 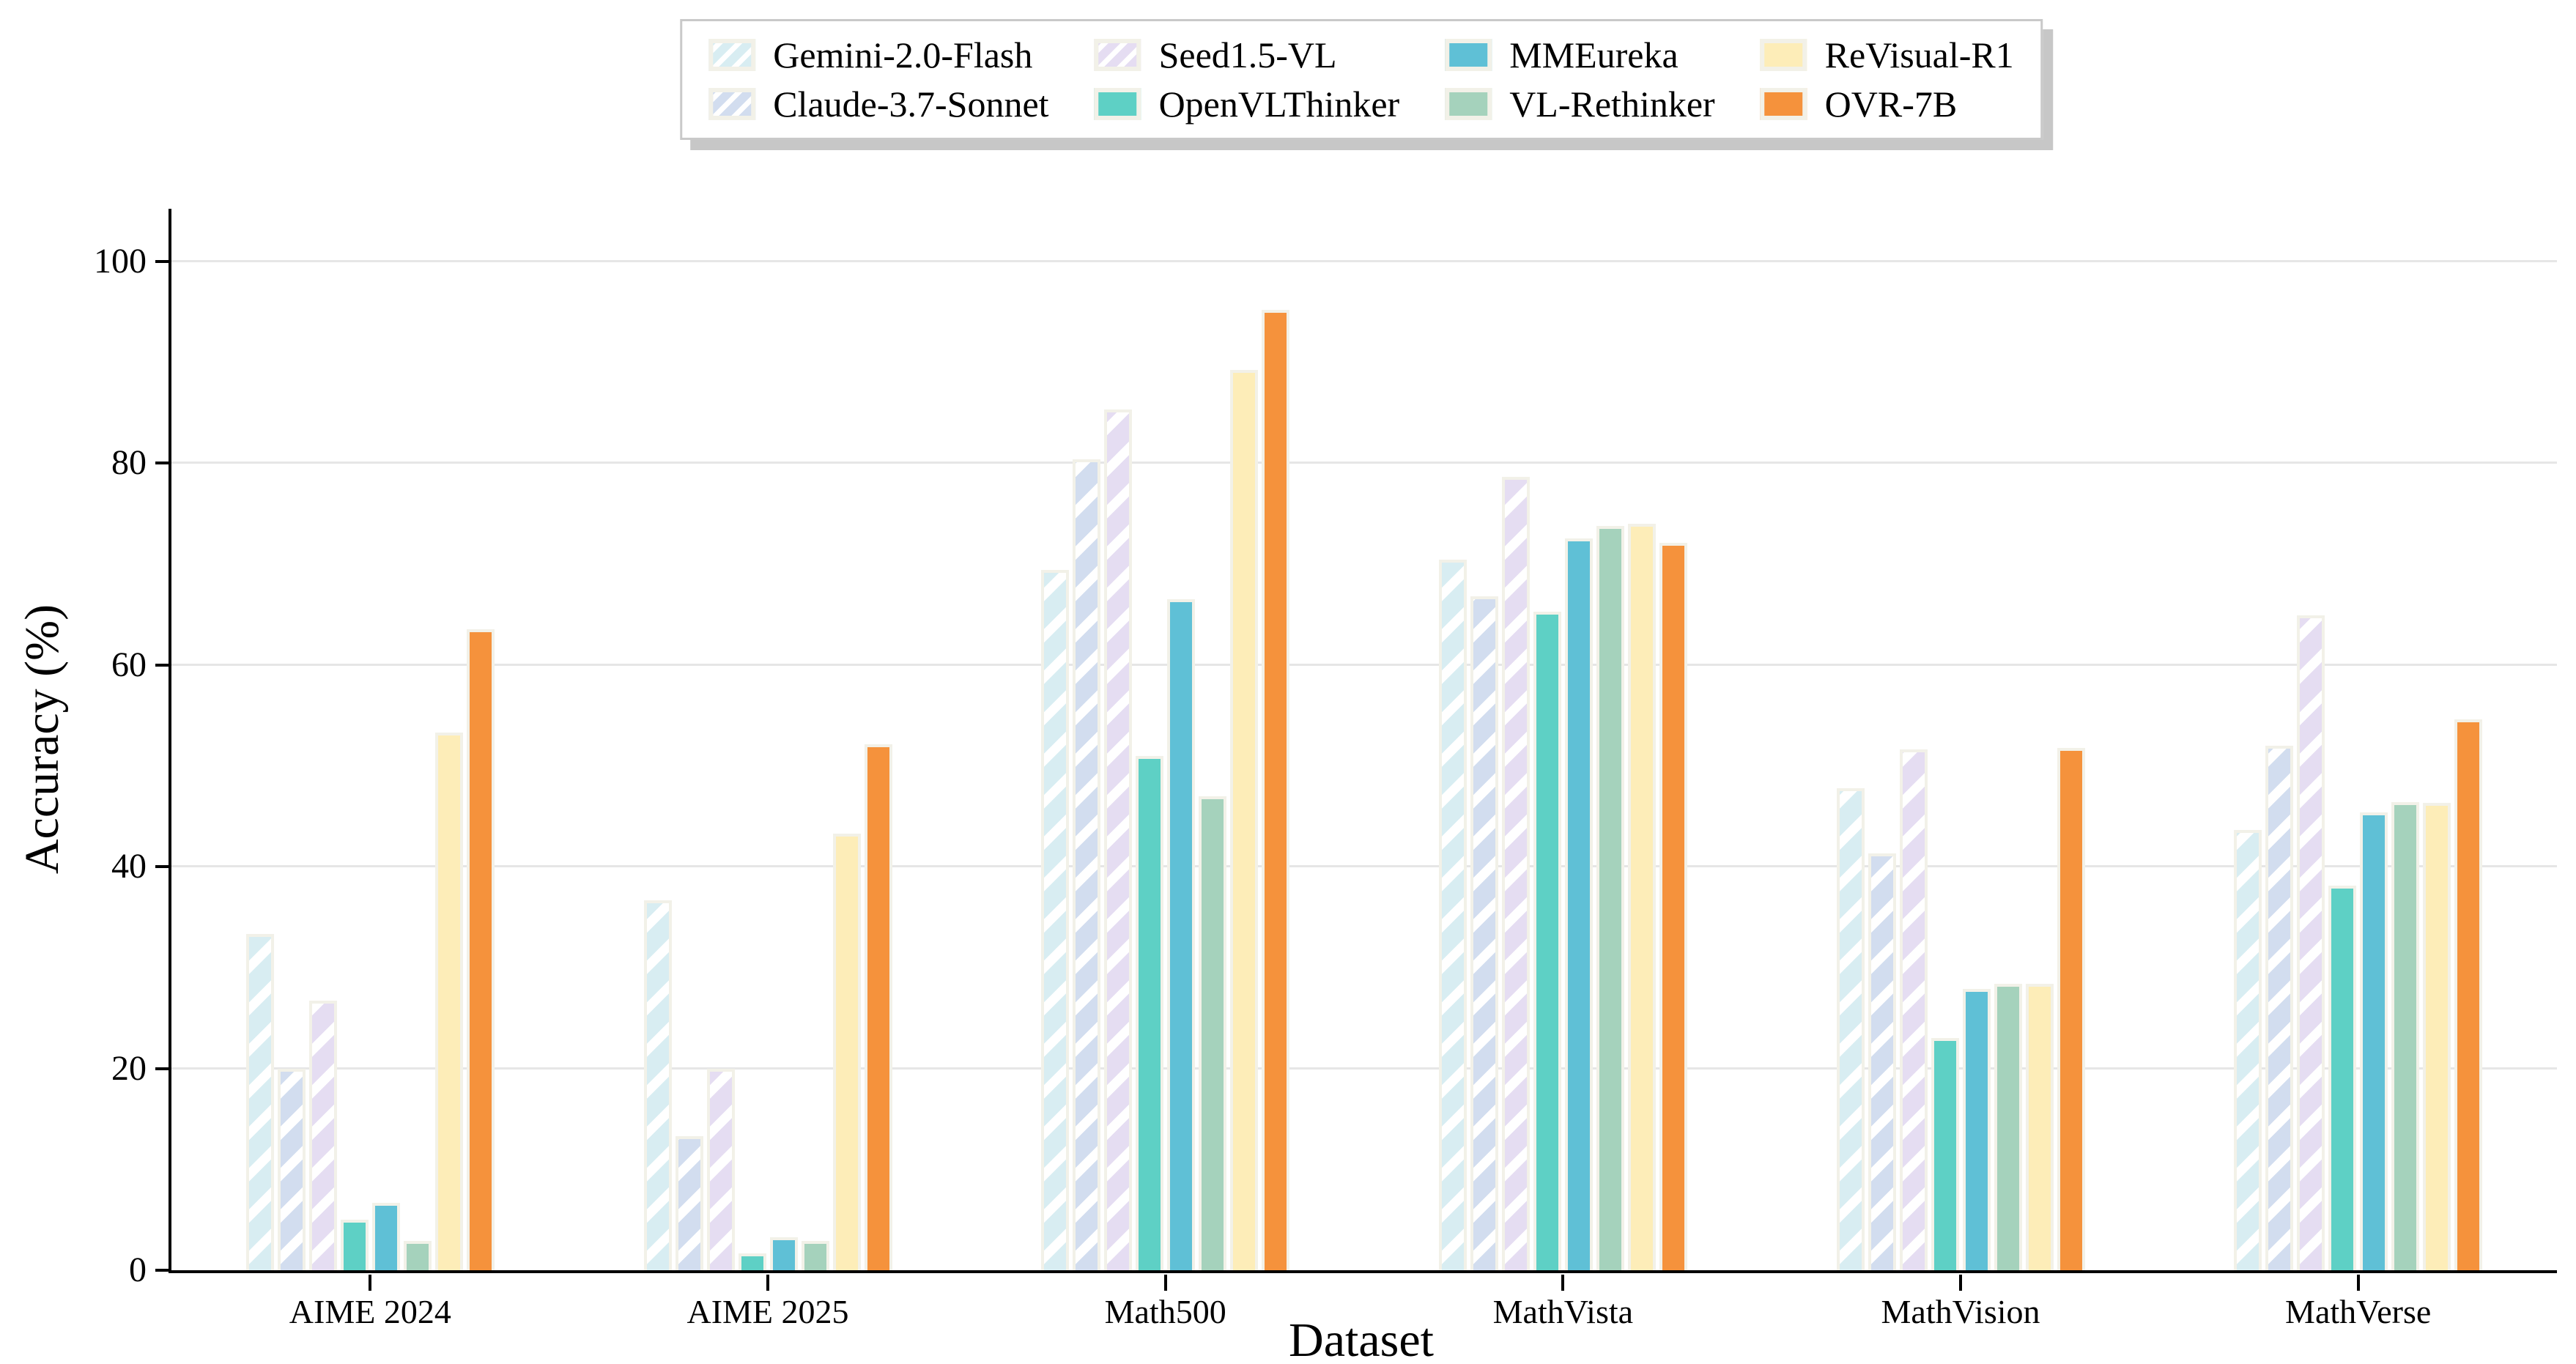 What do you see at coordinates (2358, 769) in the screenshot?
I see `bar-group-mathverse: MathVerse` at bounding box center [2358, 769].